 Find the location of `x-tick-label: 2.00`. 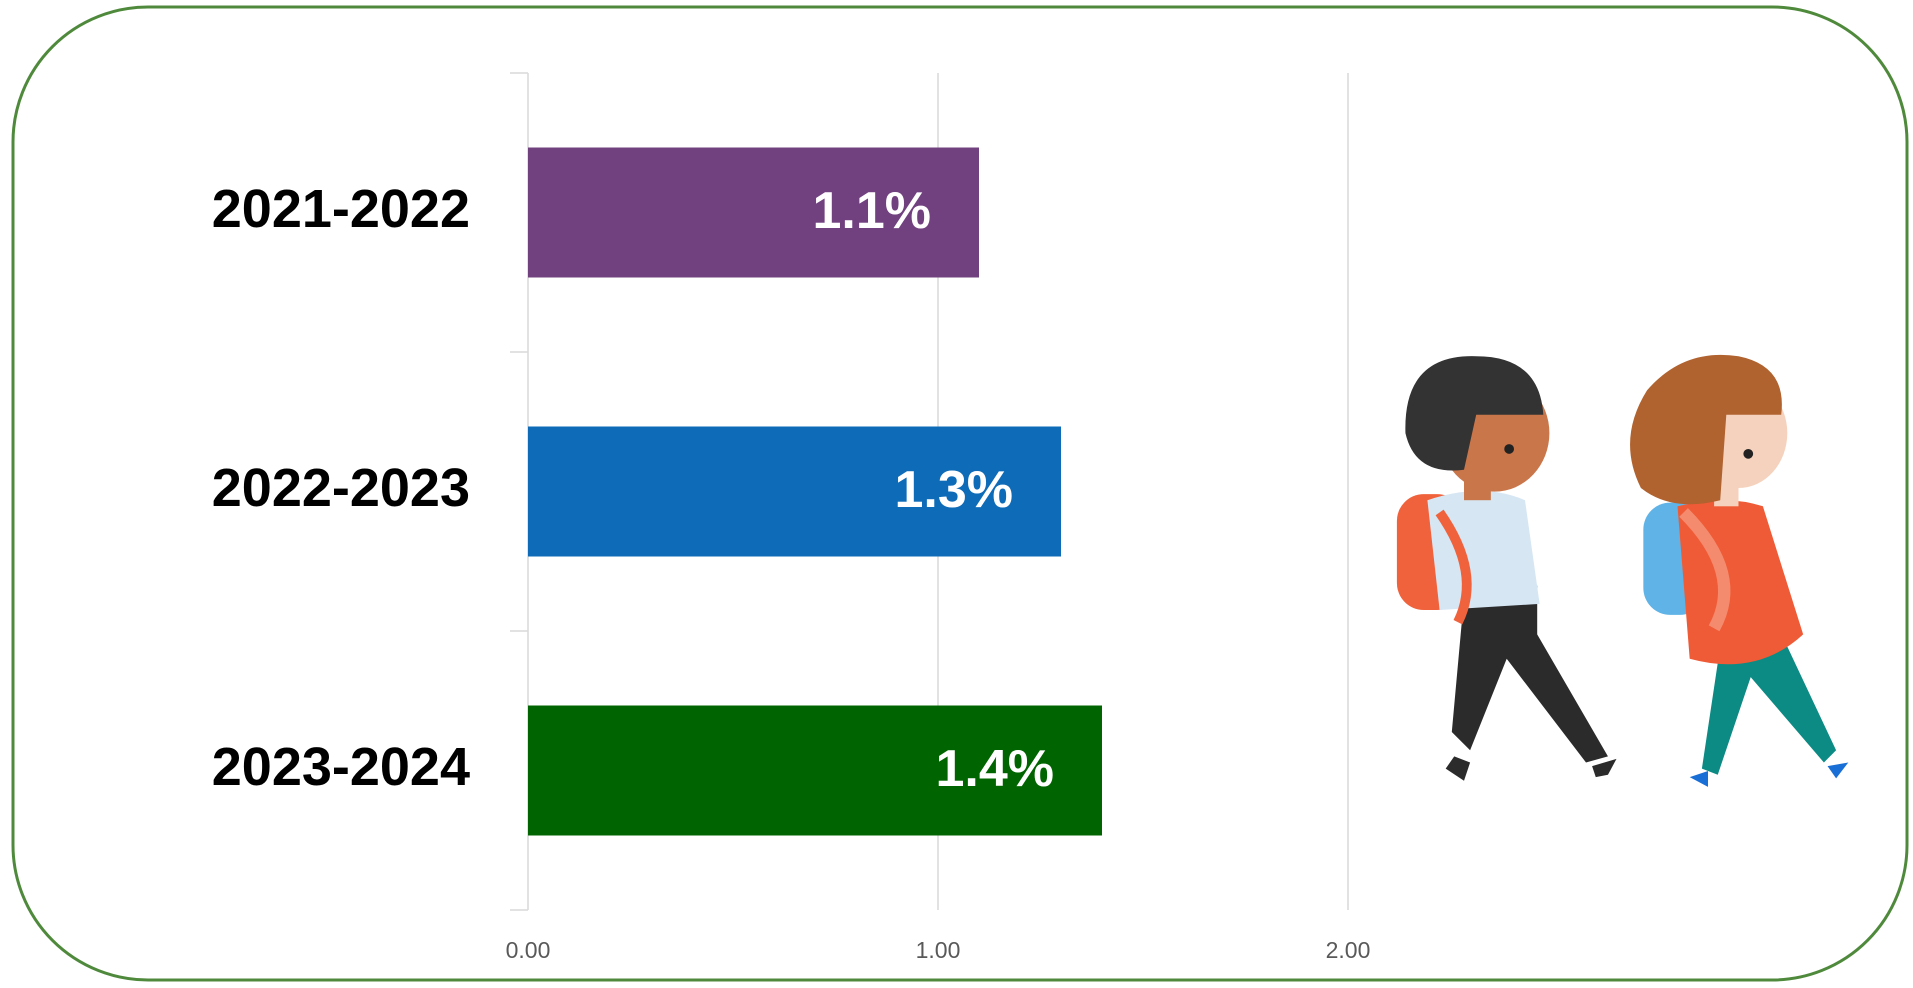

x-tick-label: 2.00 is located at coordinates (1348, 950).